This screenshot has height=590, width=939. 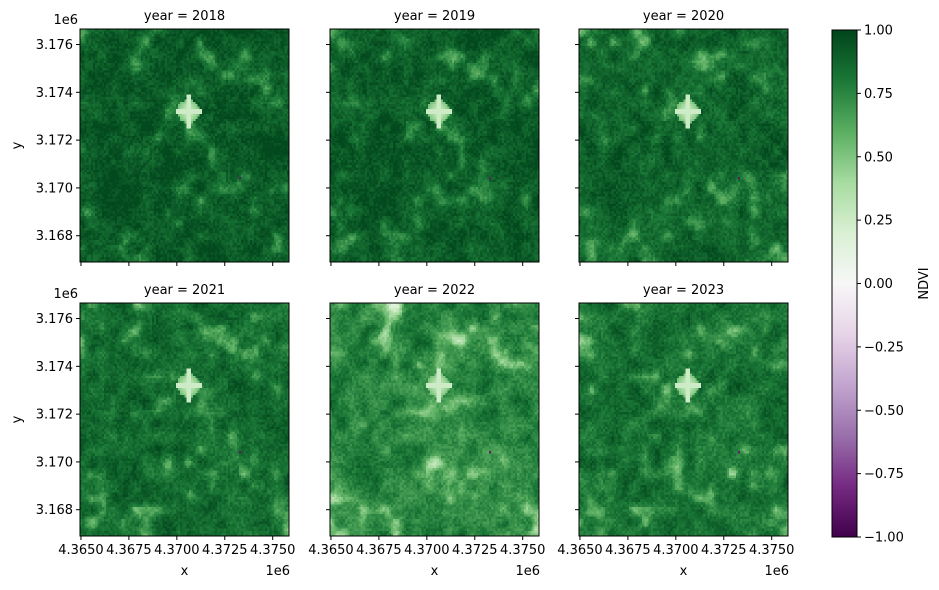 I want to click on colorbar-gradient, so click(x=844, y=283).